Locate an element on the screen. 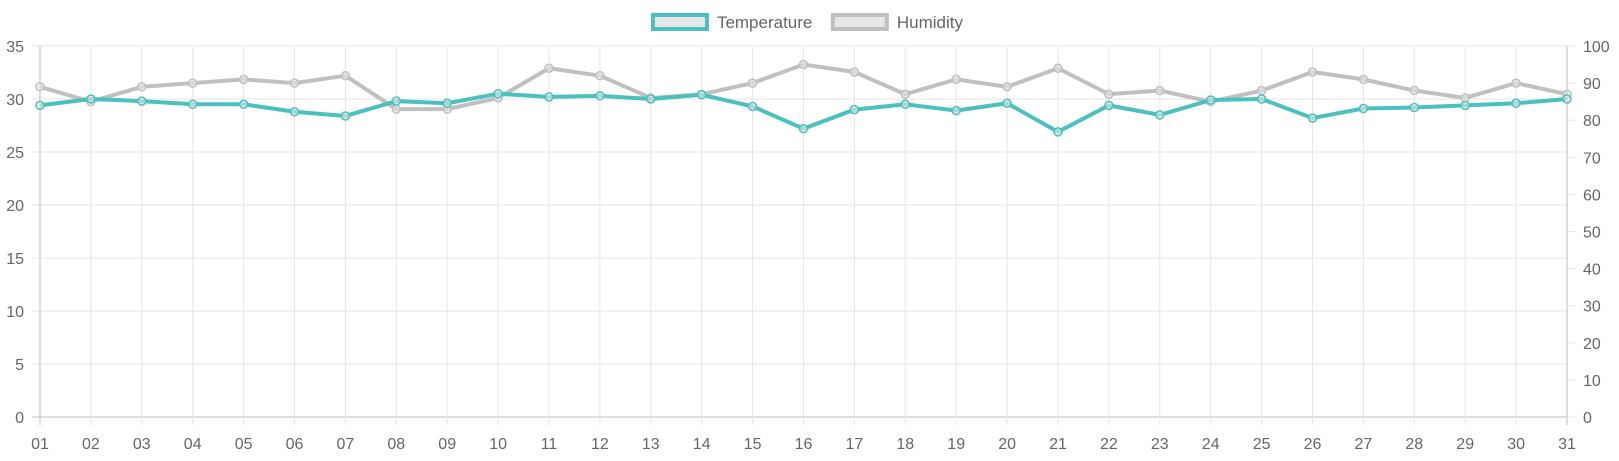  y-left-tick-label: 25 is located at coordinates (15, 153).